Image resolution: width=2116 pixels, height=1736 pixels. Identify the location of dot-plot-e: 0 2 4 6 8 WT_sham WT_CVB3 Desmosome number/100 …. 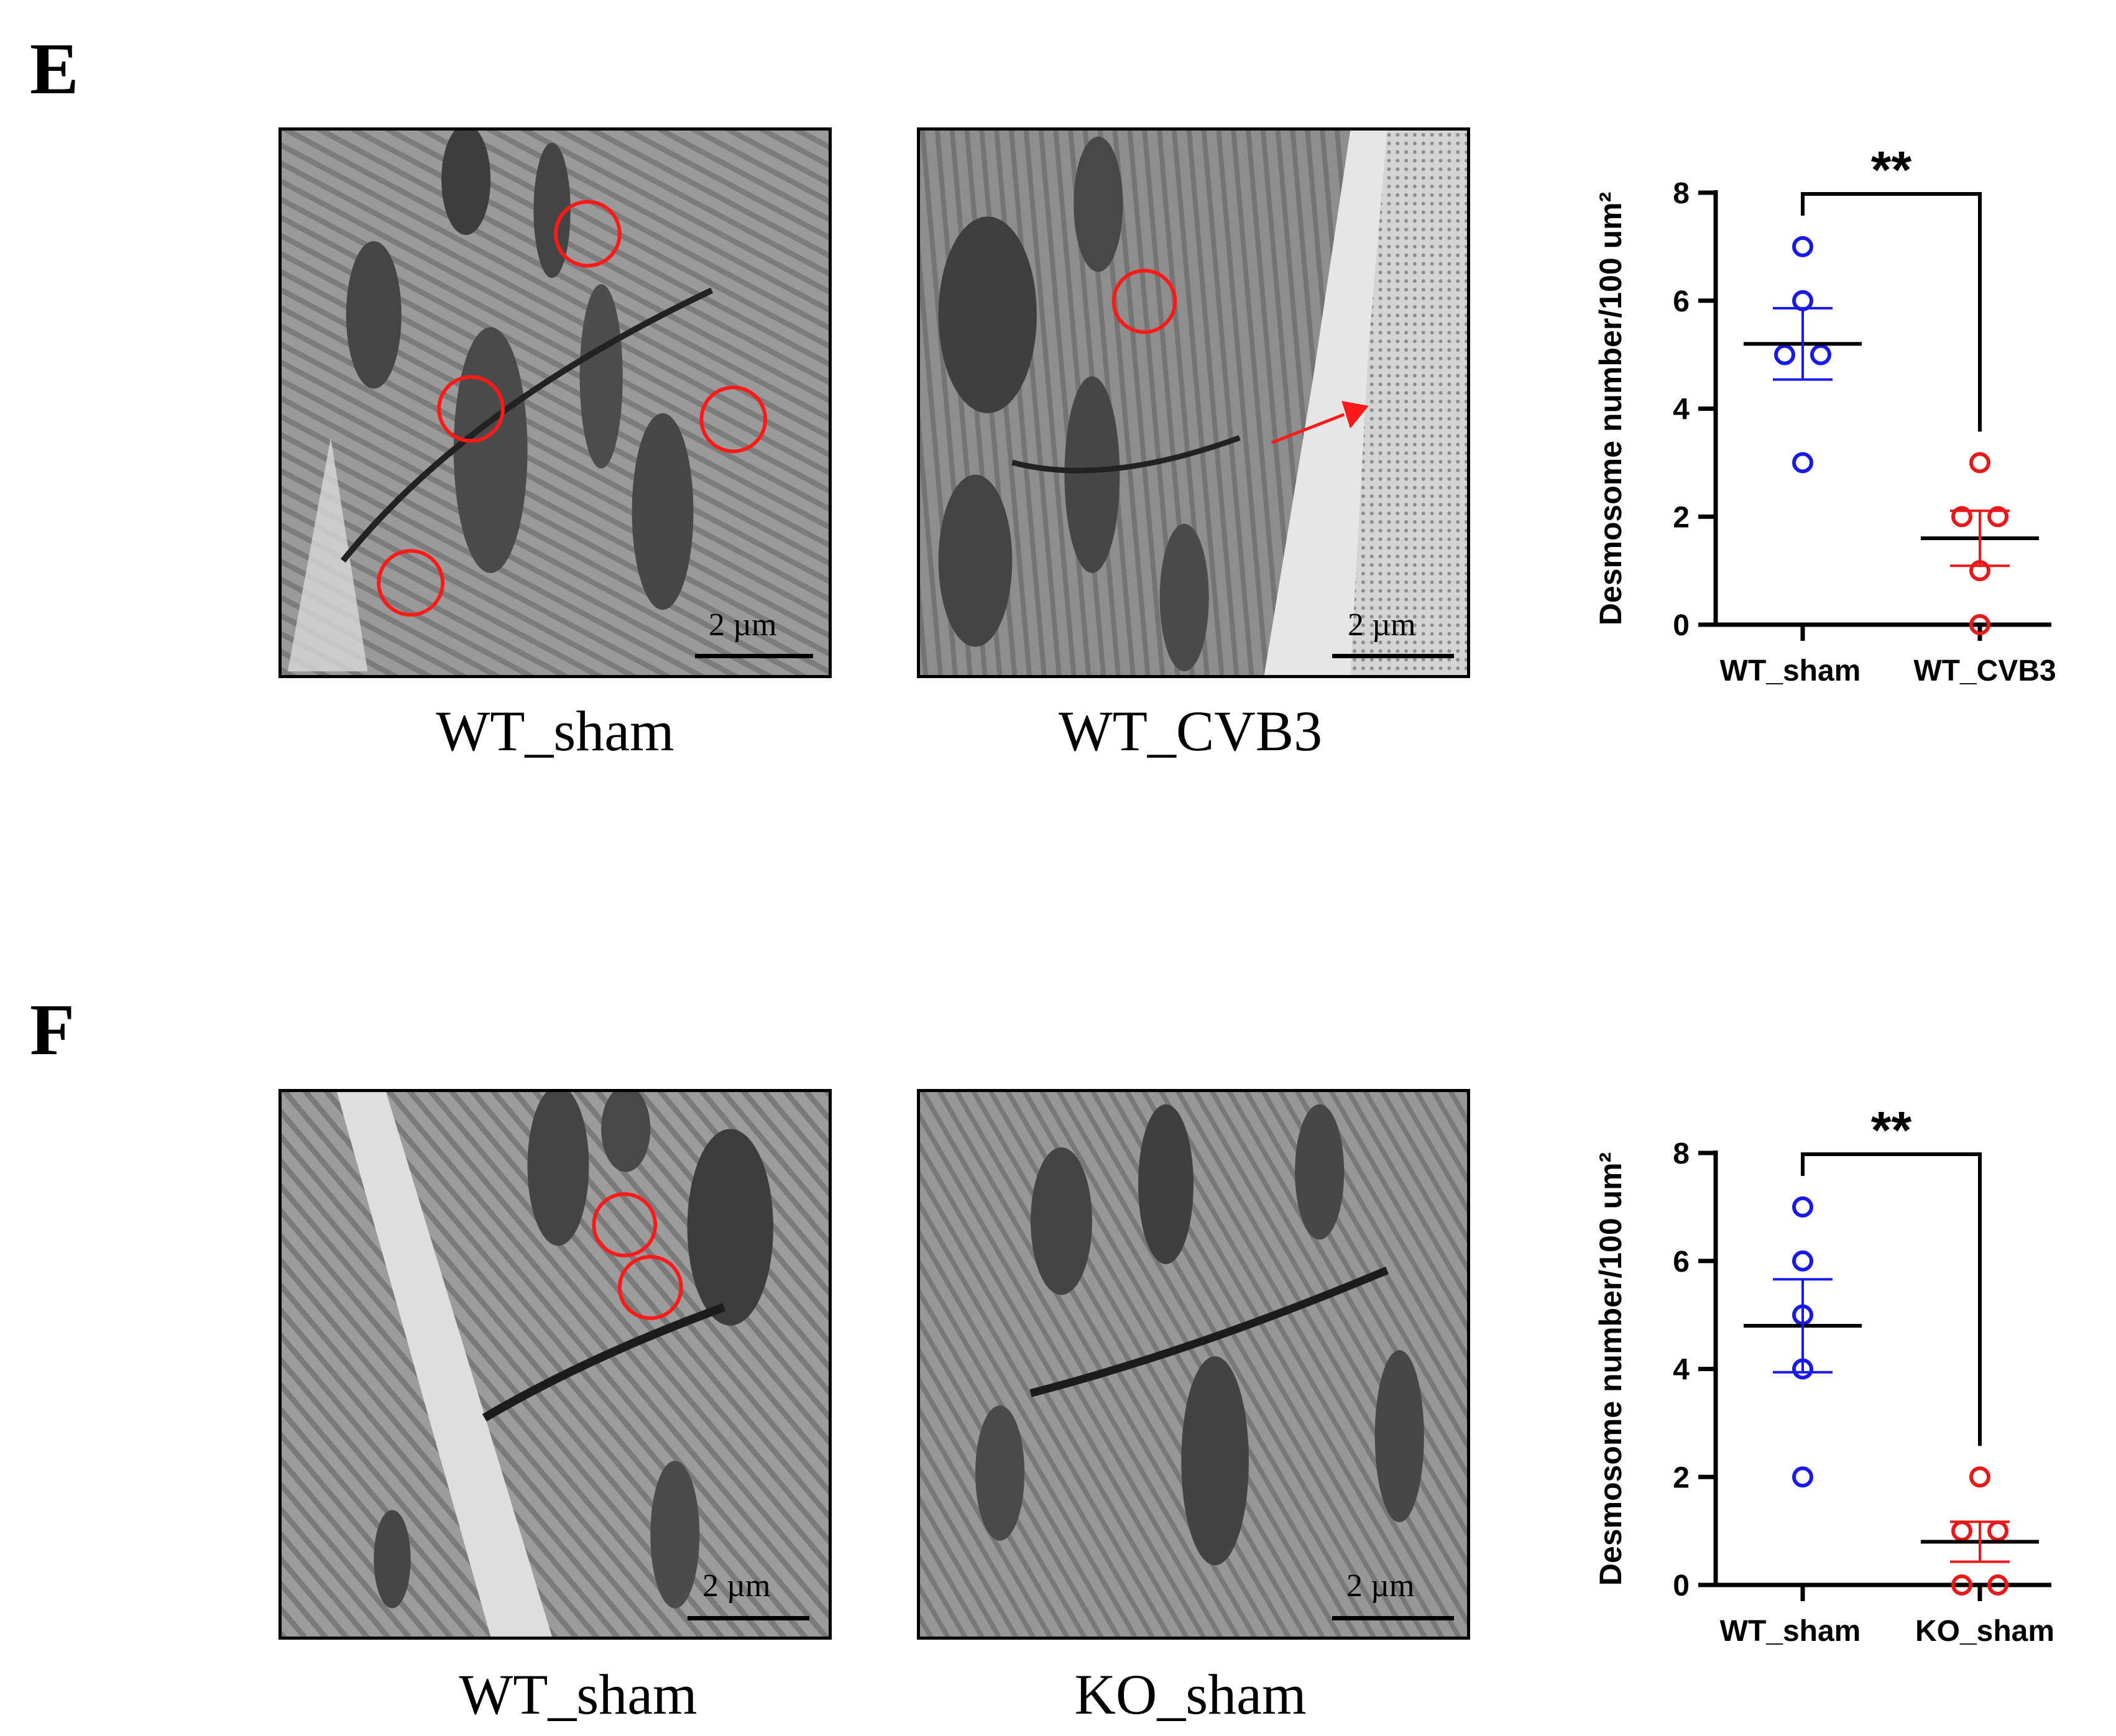
(1824, 413).